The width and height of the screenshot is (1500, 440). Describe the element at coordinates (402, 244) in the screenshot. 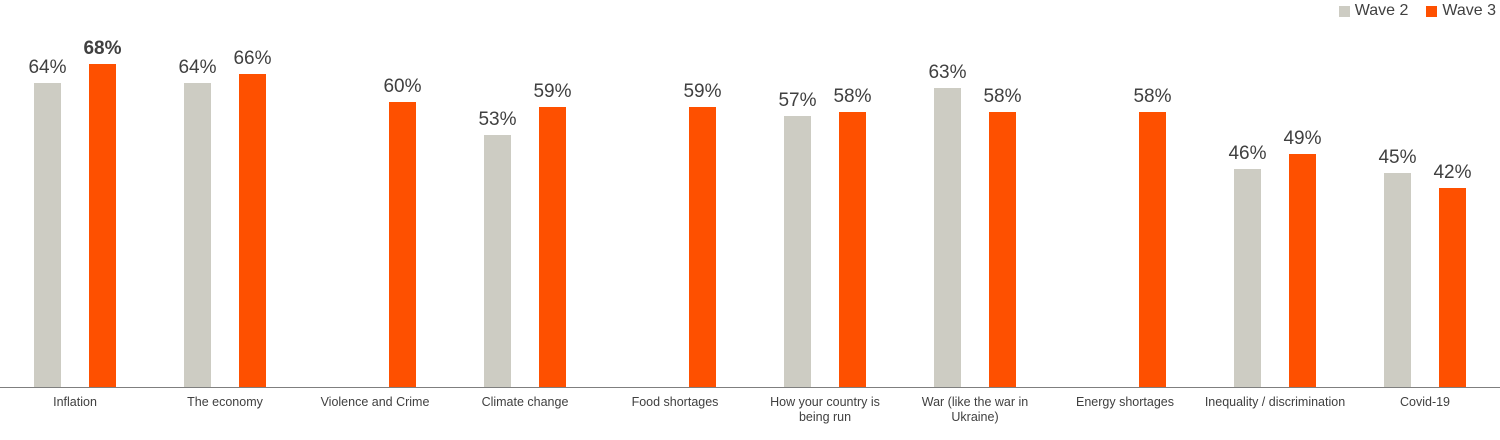

I see `bar-wave-3-violence-and-crime` at that location.